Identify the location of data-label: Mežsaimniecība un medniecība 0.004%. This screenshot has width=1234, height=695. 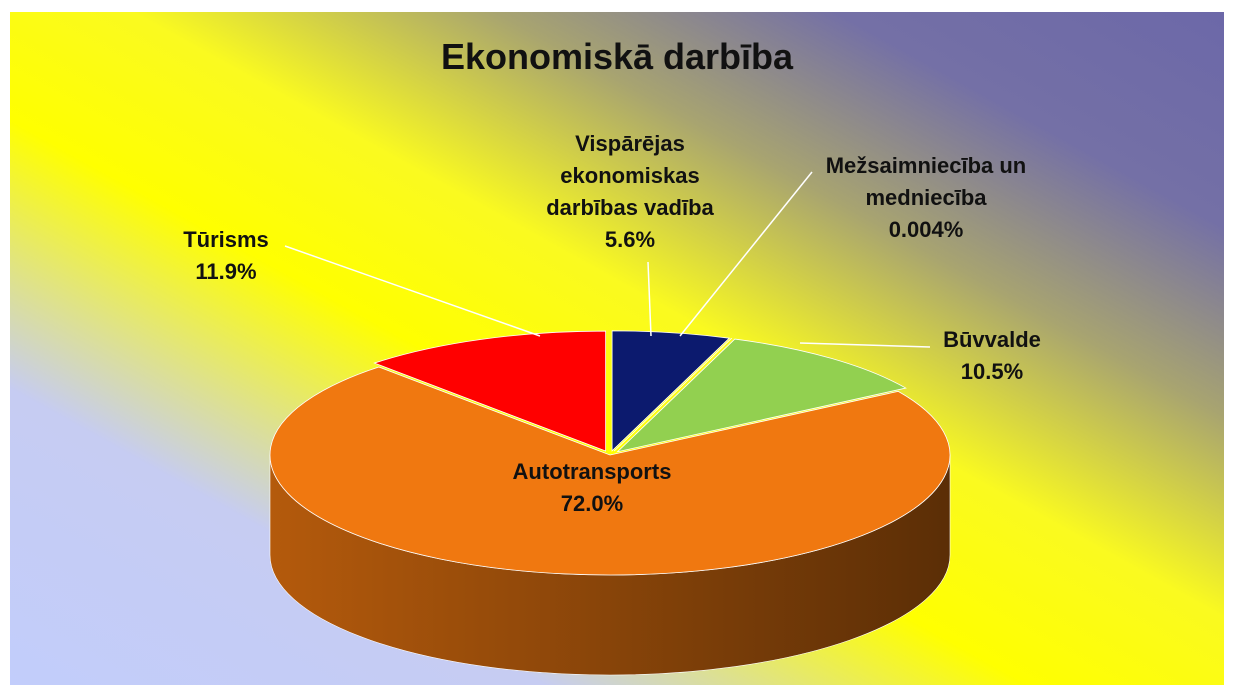
(926, 198).